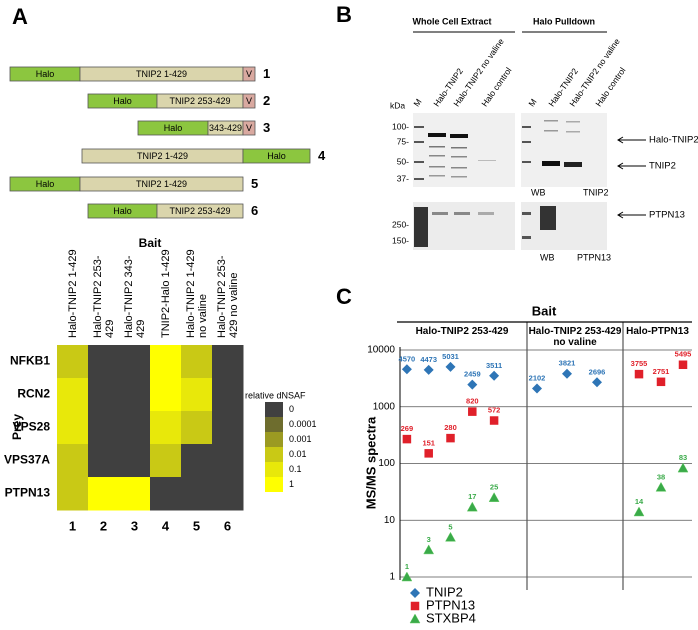 Image resolution: width=698 pixels, height=630 pixels. Describe the element at coordinates (494, 487) in the screenshot. I see `data-label: 25` at that location.